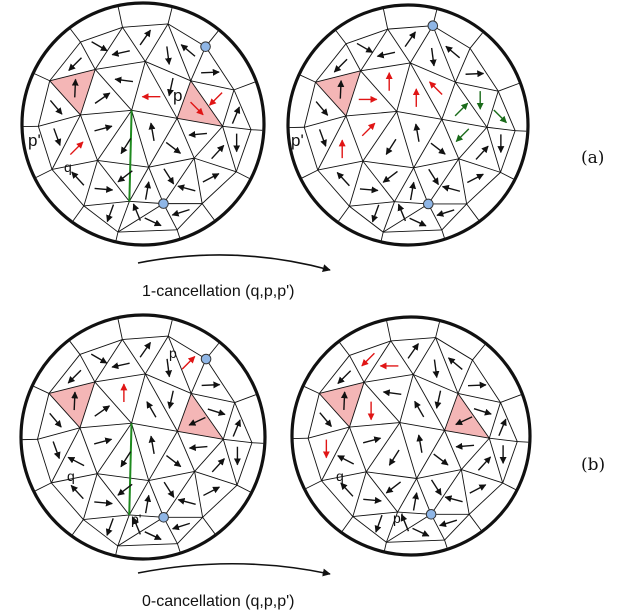  Describe the element at coordinates (398, 518) in the screenshot. I see `label-pprime-b-after: p'` at that location.